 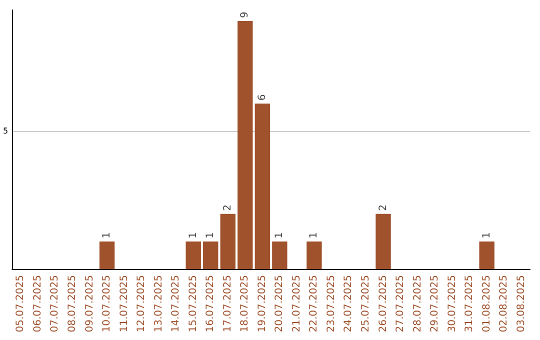 What do you see at coordinates (107, 303) in the screenshot?
I see `x-tick-label: 10.07.2025` at bounding box center [107, 303].